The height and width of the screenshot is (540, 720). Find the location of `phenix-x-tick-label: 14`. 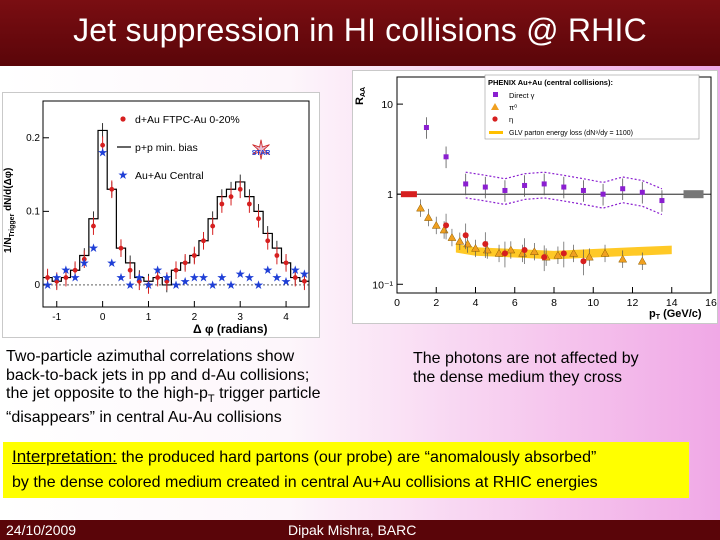

phenix-x-tick-label: 14 is located at coordinates (672, 303).